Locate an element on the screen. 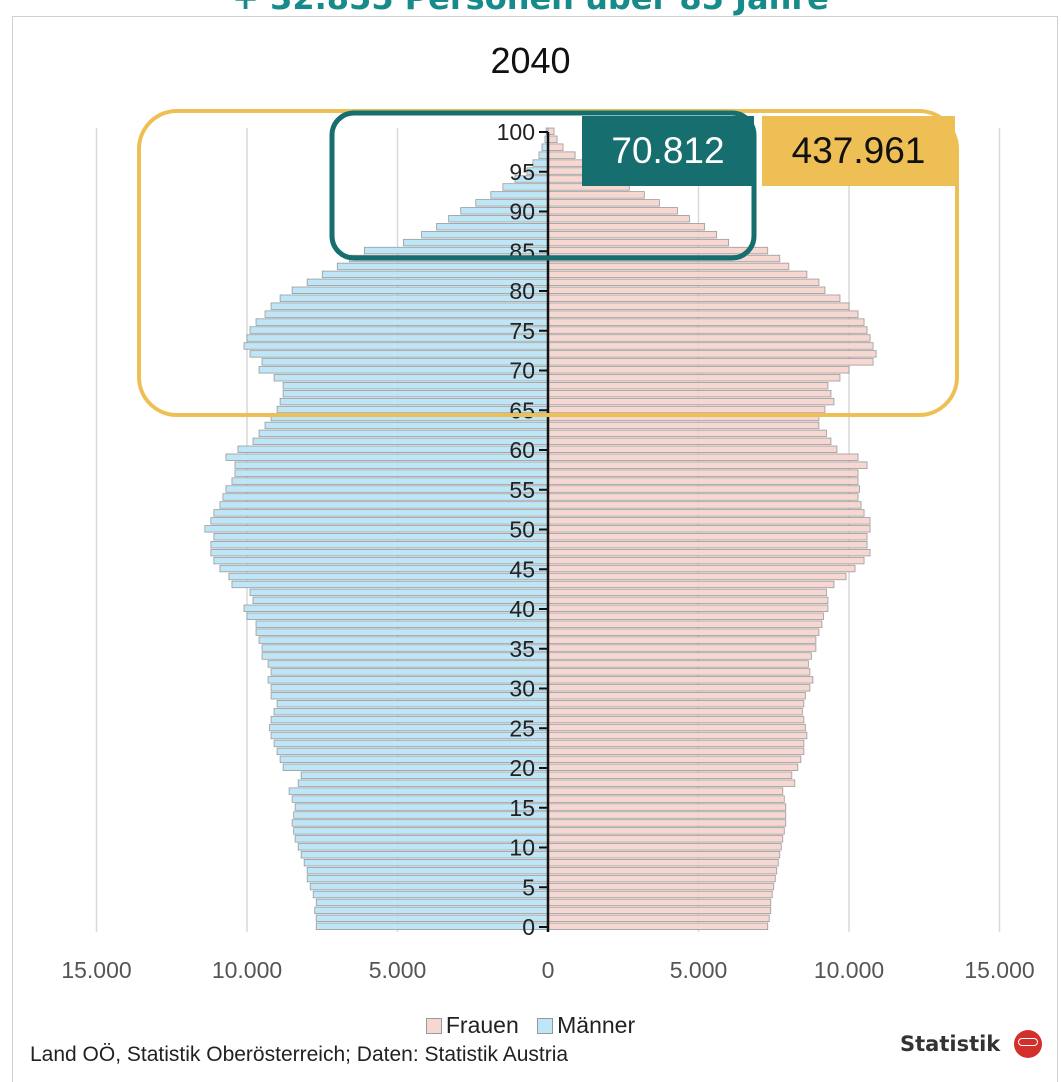 The width and height of the screenshot is (1061, 1082). y-tick-label: 80 is located at coordinates (522, 291).